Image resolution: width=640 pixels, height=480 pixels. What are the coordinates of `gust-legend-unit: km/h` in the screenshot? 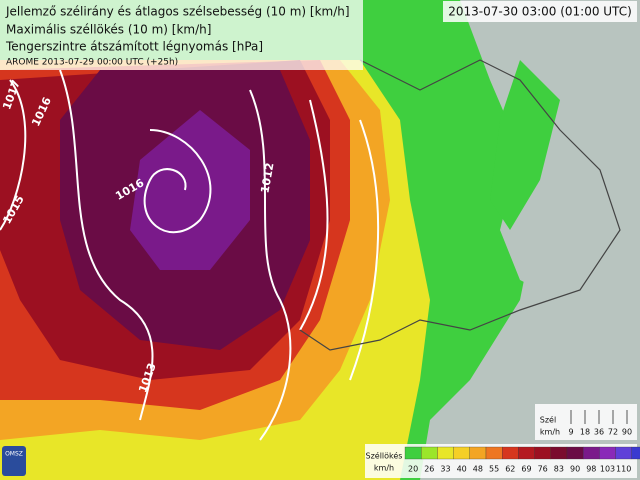 It's located at (384, 468).